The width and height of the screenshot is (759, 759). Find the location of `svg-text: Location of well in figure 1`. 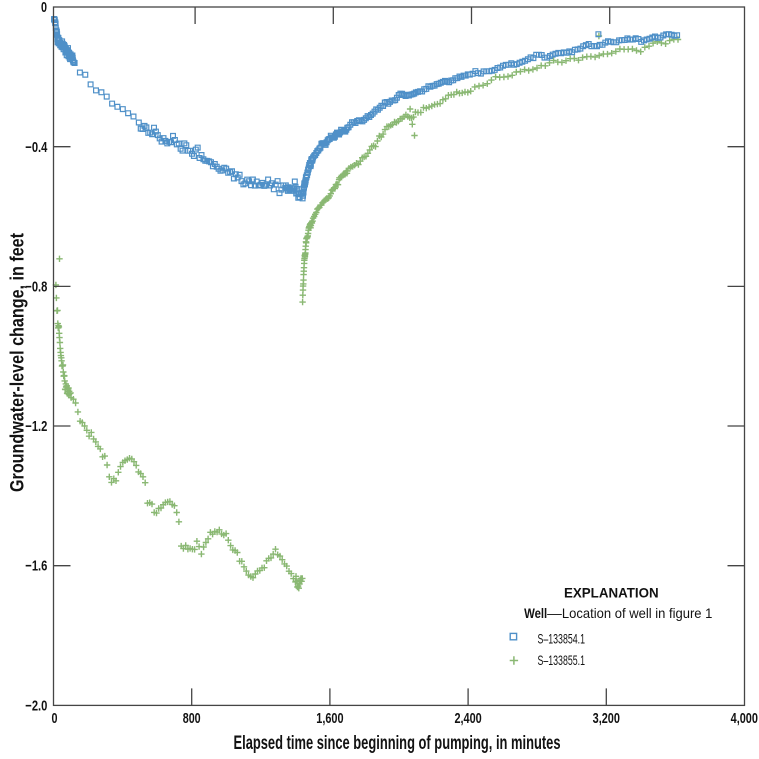

svg-text: Location of well in figure 1 is located at coordinates (637, 613).